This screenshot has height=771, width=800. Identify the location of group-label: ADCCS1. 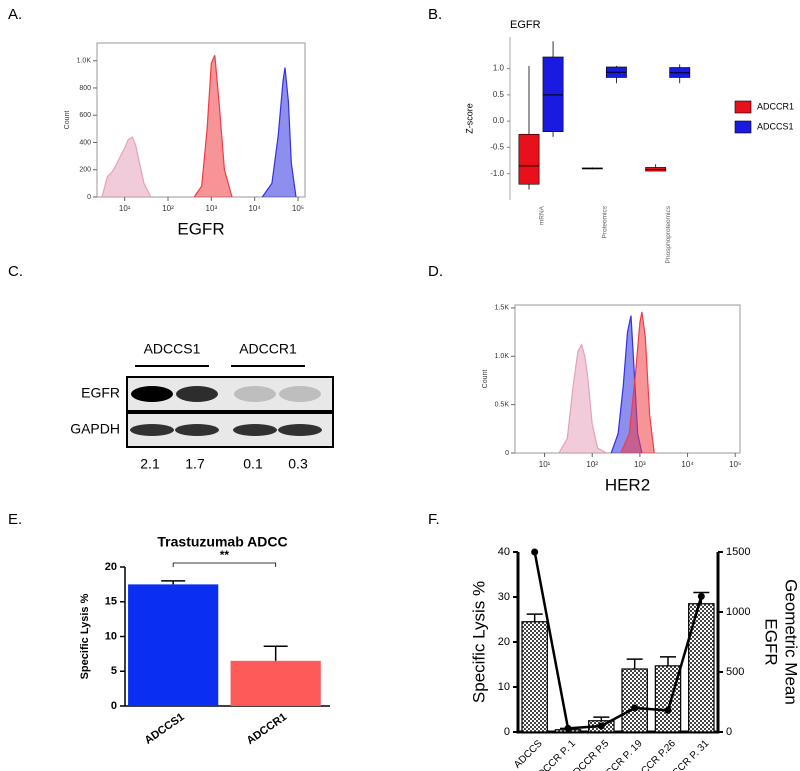
(172, 349).